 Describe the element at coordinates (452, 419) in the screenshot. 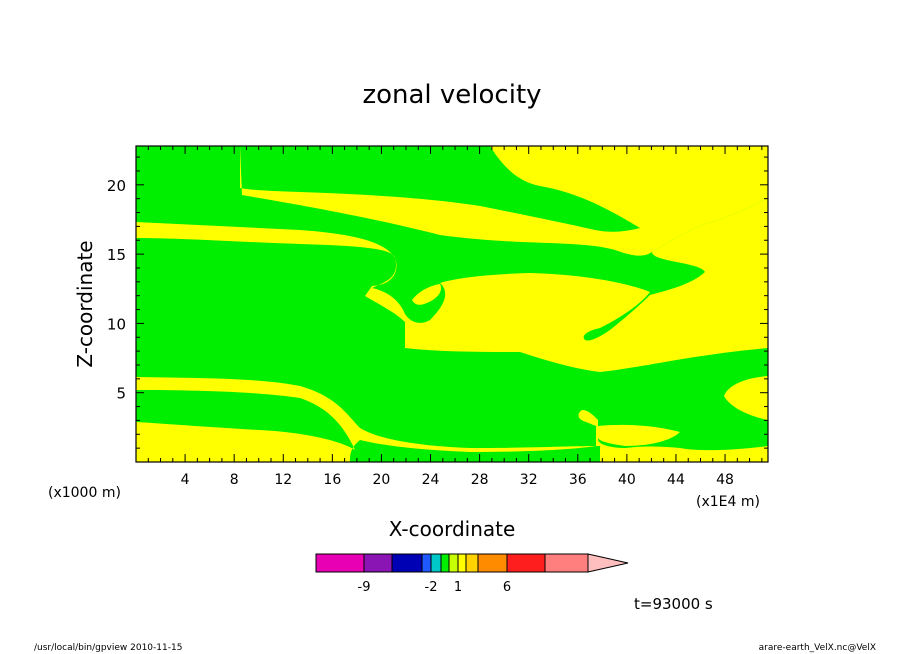

I see `contour-region-lower-band` at that location.